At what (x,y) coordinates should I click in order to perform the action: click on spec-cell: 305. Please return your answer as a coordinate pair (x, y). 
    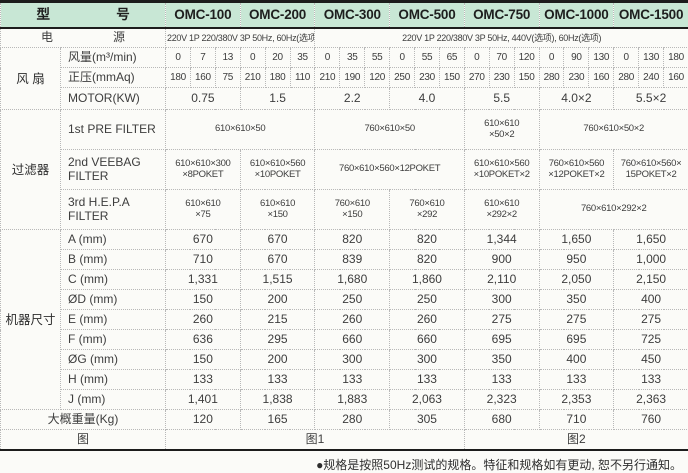
    Looking at the image, I should click on (427, 420).